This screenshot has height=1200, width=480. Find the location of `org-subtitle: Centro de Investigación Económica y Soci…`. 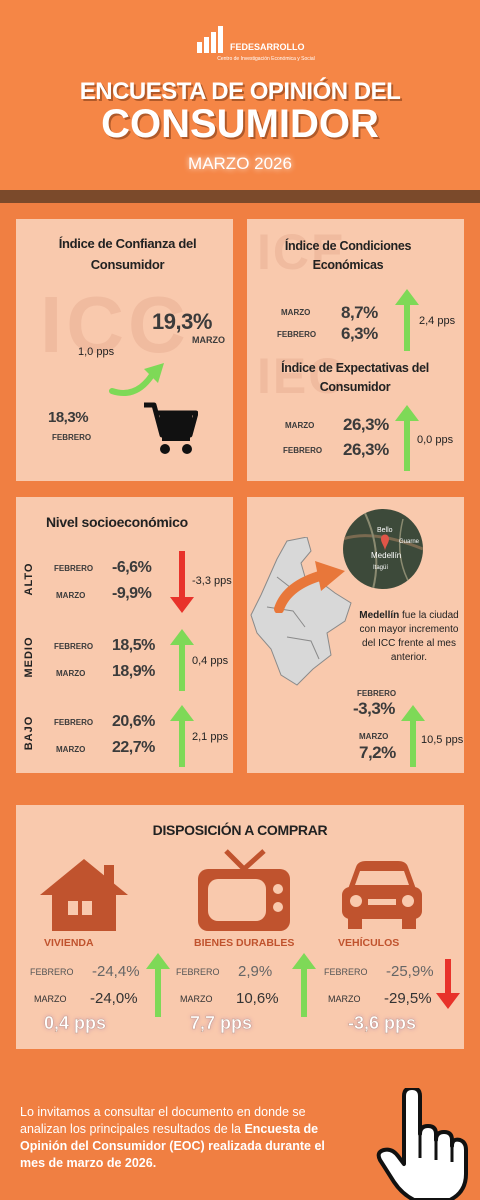

org-subtitle: Centro de Investigación Económica y Soci… is located at coordinates (266, 59).